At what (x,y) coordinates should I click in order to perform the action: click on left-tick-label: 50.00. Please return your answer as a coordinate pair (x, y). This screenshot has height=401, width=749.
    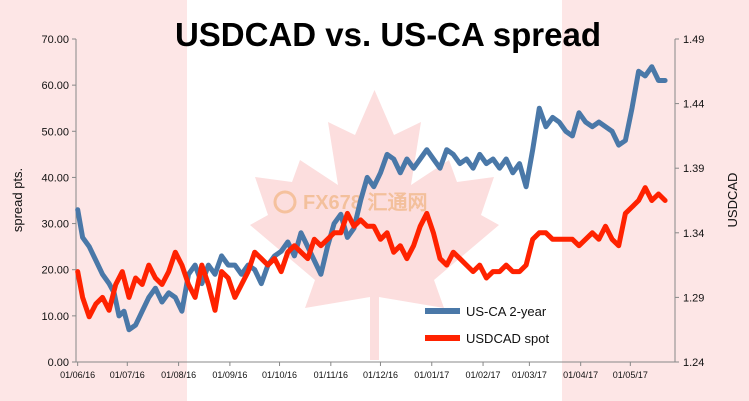
    Looking at the image, I should click on (55, 132).